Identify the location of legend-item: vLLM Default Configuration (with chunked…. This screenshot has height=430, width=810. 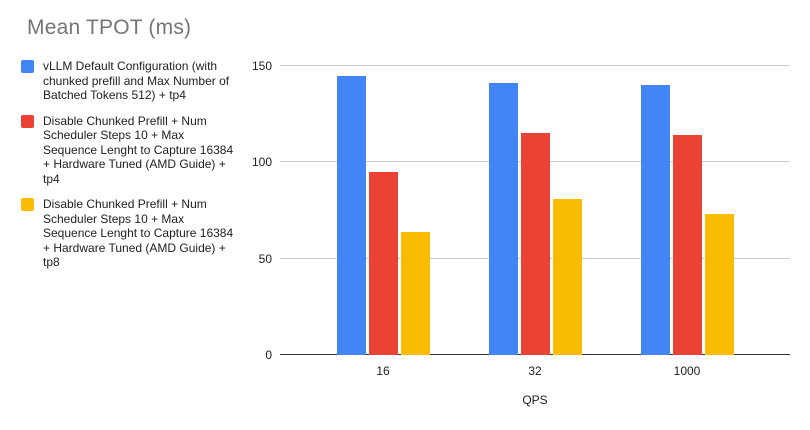
(132, 81).